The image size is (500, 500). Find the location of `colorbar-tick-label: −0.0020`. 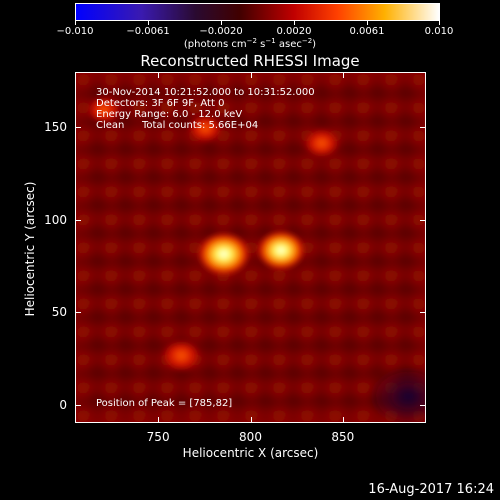

colorbar-tick-label: −0.0020 is located at coordinates (221, 31).